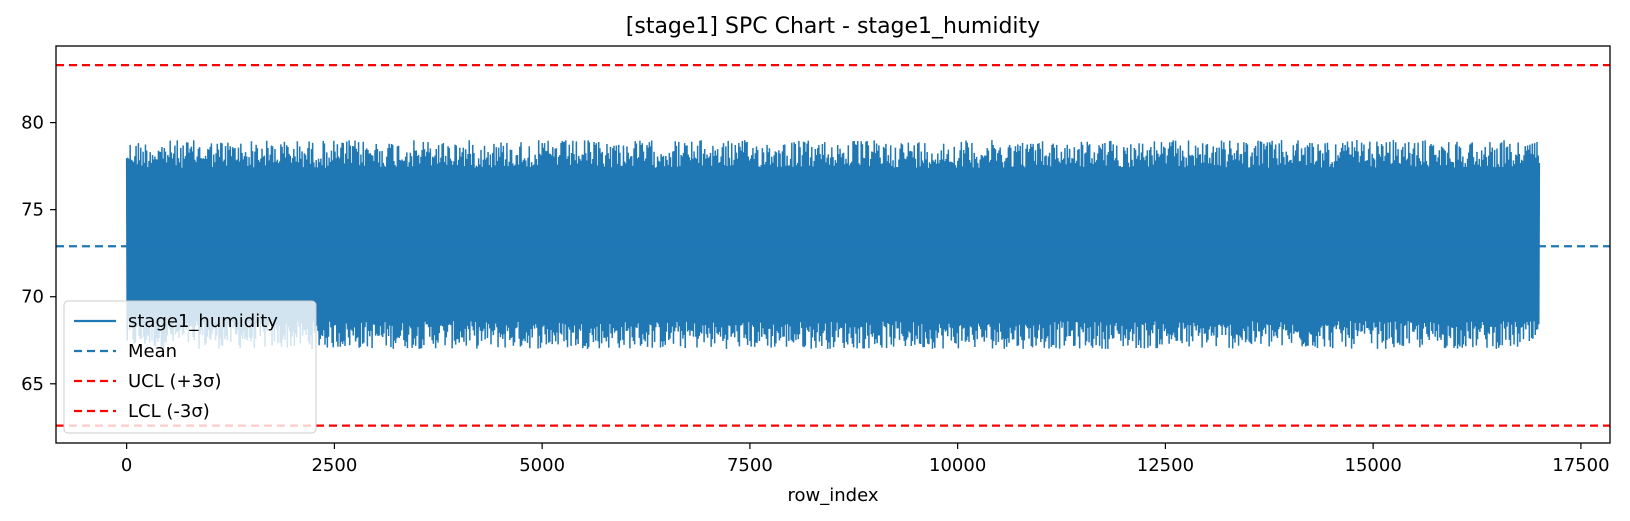 The width and height of the screenshot is (1630, 521). What do you see at coordinates (126, 465) in the screenshot?
I see `x-tick-label: 0` at bounding box center [126, 465].